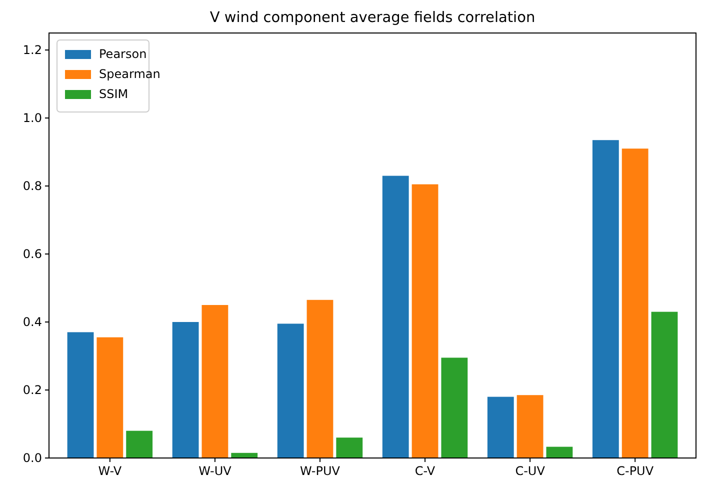 The height and width of the screenshot is (489, 702). Describe the element at coordinates (635, 471) in the screenshot. I see `x-tick-label: C-PUV` at that location.